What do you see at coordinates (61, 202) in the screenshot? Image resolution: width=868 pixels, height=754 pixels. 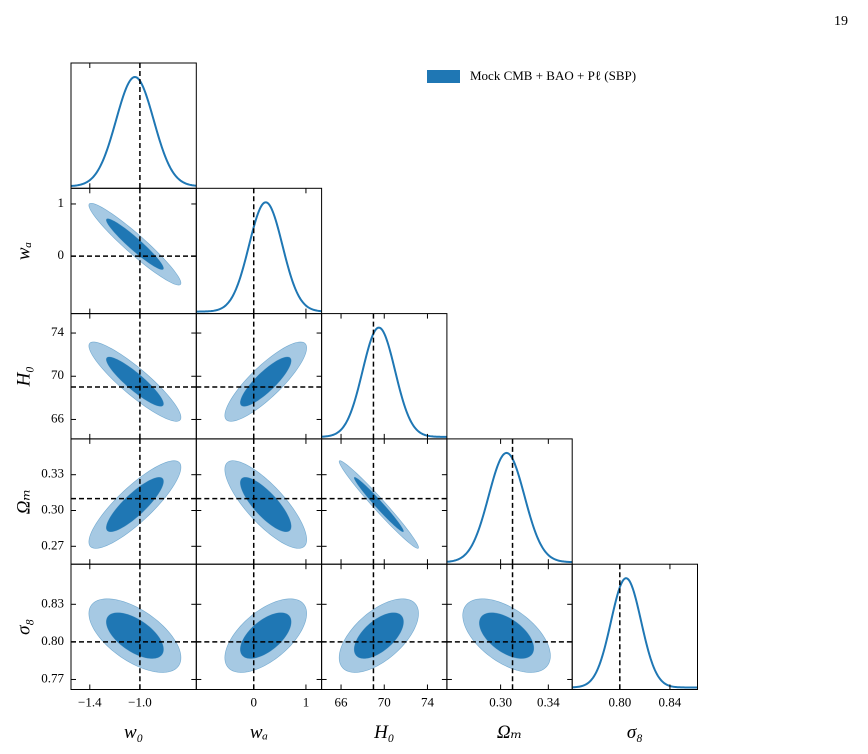 I see `y-tick-label: 1` at bounding box center [61, 202].